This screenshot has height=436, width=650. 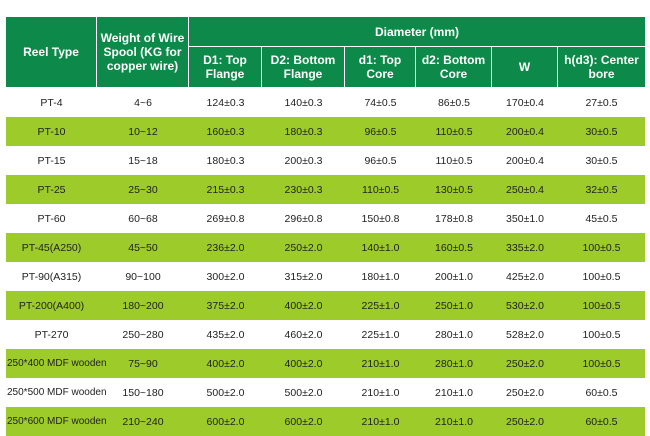 I want to click on header-h-d3: h(d3): Center bore, so click(x=601, y=67).